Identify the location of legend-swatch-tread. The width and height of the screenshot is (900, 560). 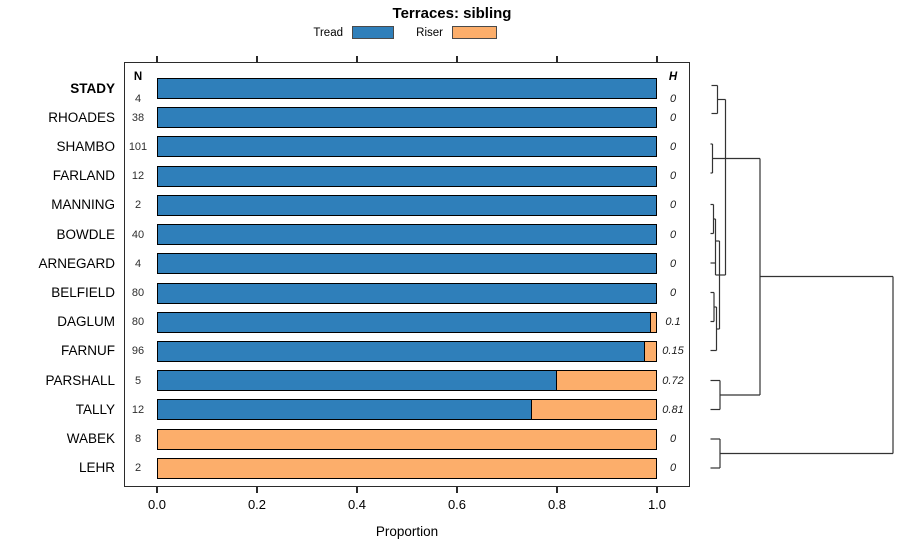
(373, 32).